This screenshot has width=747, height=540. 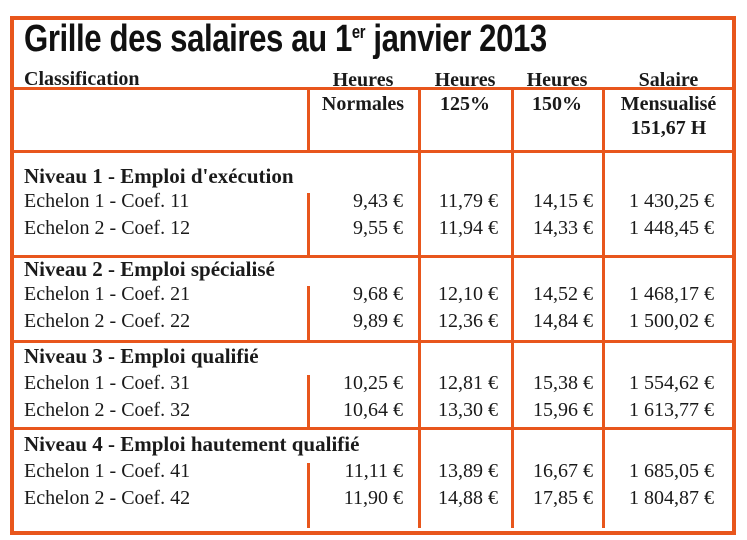 I want to click on value-heures-125: 12,36 €, so click(x=468, y=321).